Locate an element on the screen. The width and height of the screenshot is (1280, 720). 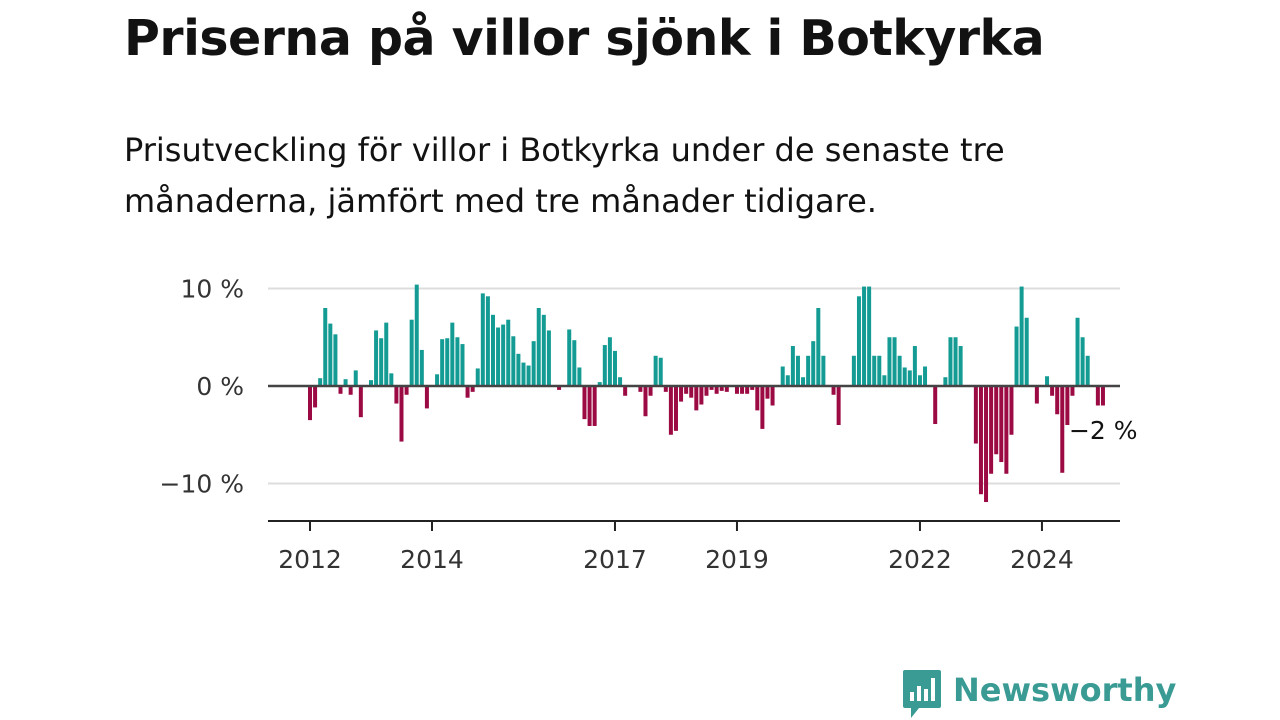
annotations: −2 % is located at coordinates (1103, 430).